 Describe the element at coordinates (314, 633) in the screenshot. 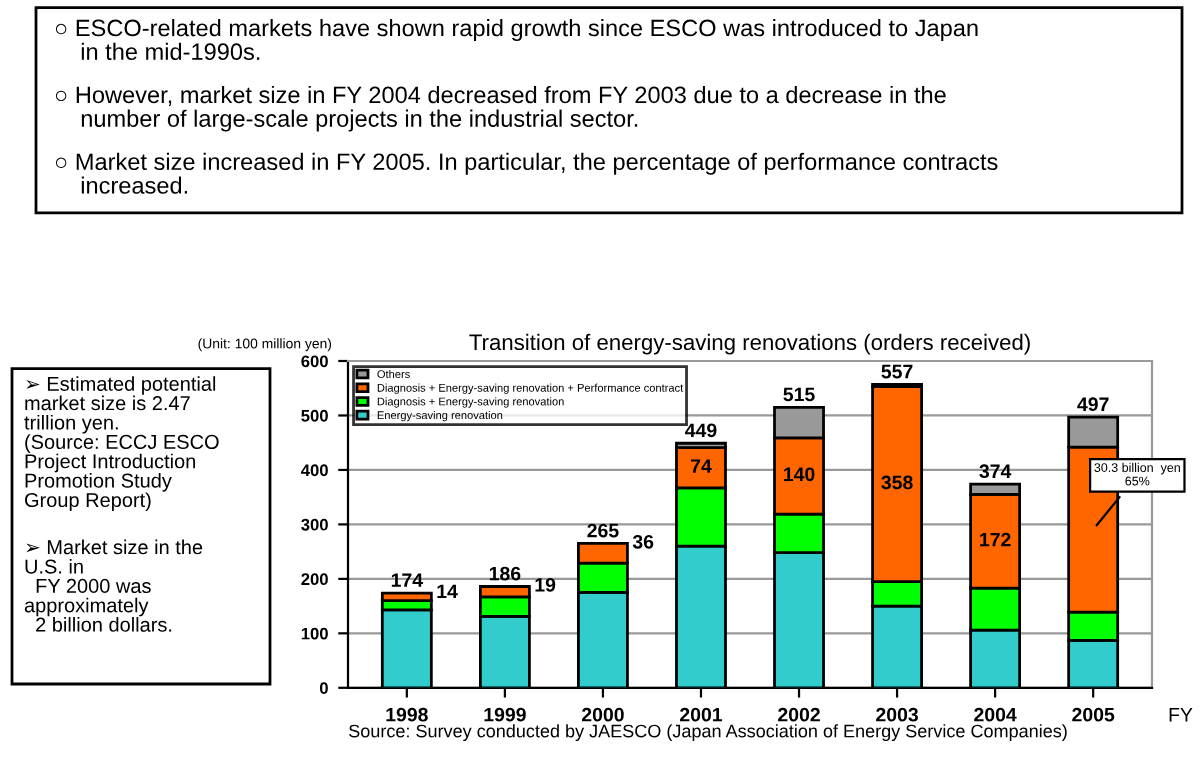

I see `y-tick-label: 100` at that location.